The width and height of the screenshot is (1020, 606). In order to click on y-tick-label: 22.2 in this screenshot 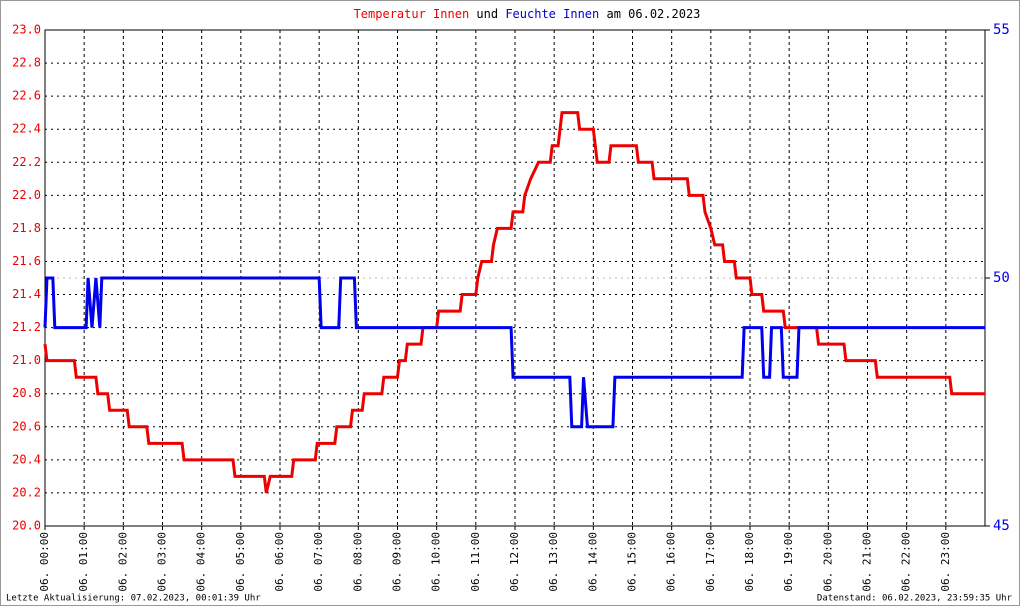, I will do `click(26, 162)`.